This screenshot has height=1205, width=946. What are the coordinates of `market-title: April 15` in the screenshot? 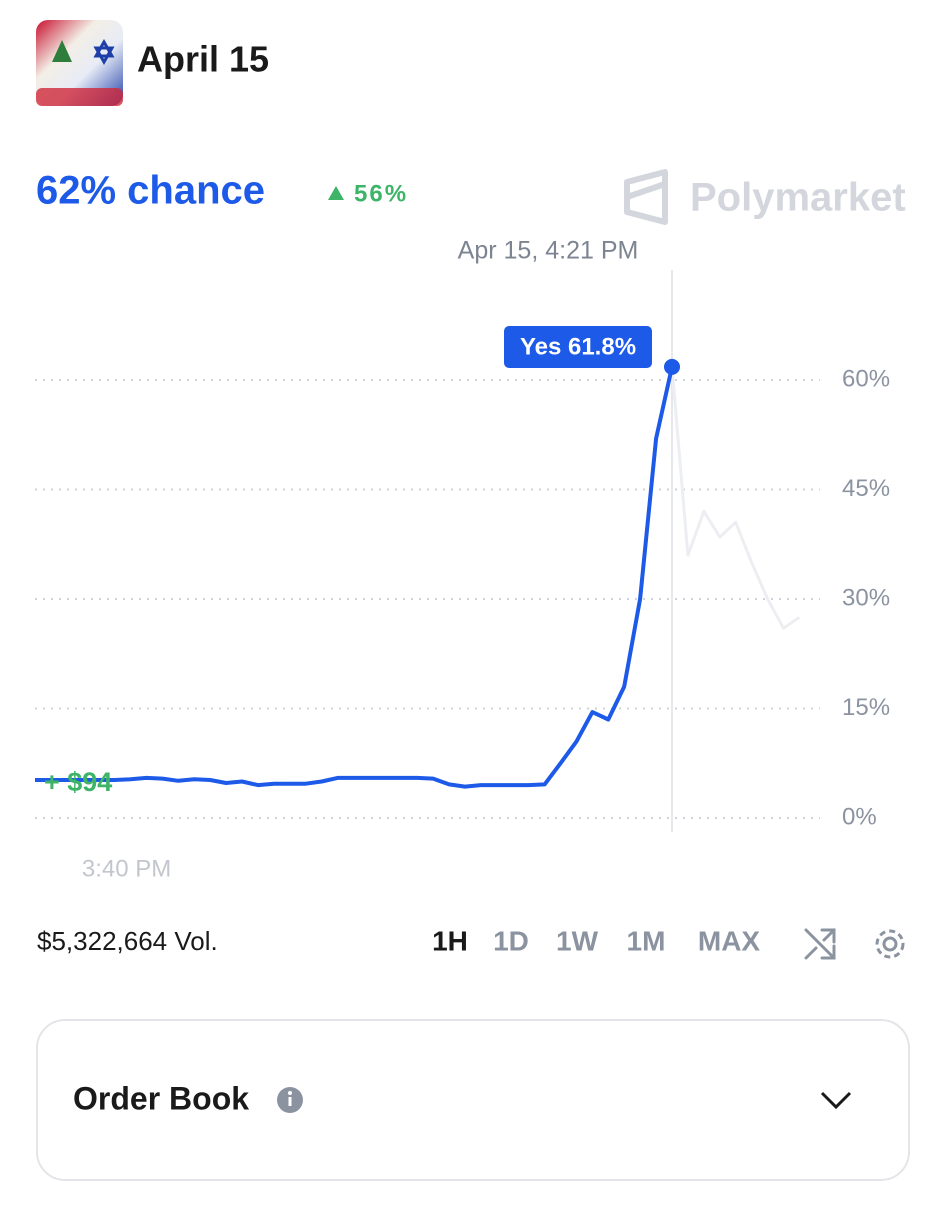 It's located at (203, 59).